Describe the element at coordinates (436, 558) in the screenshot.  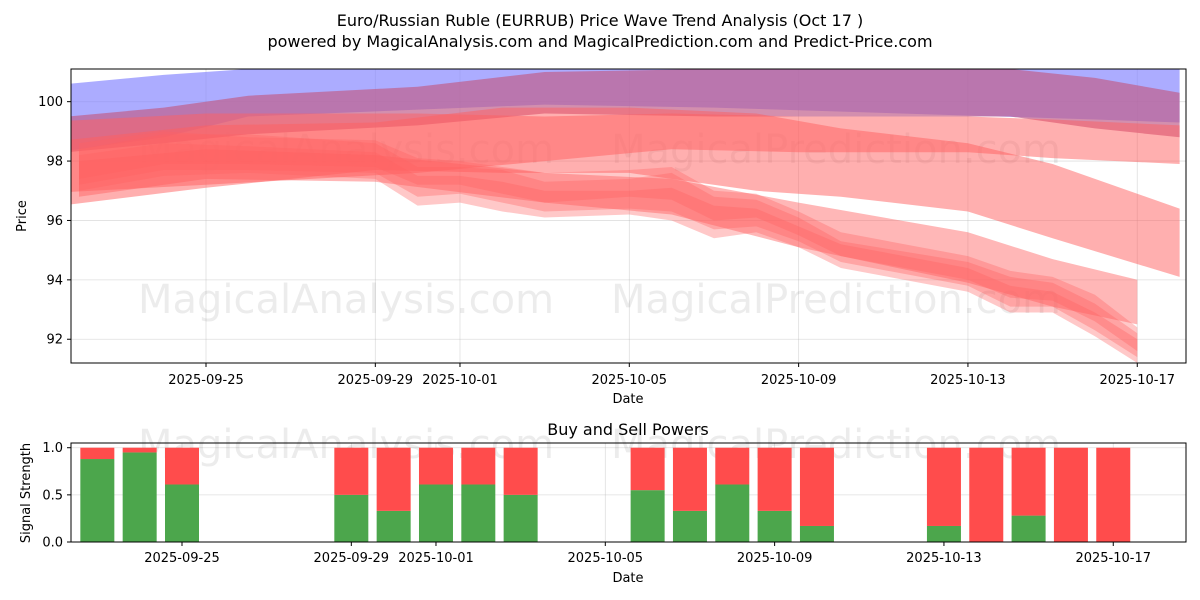
I see `signal-x-tick-label: 2025-10-01` at that location.